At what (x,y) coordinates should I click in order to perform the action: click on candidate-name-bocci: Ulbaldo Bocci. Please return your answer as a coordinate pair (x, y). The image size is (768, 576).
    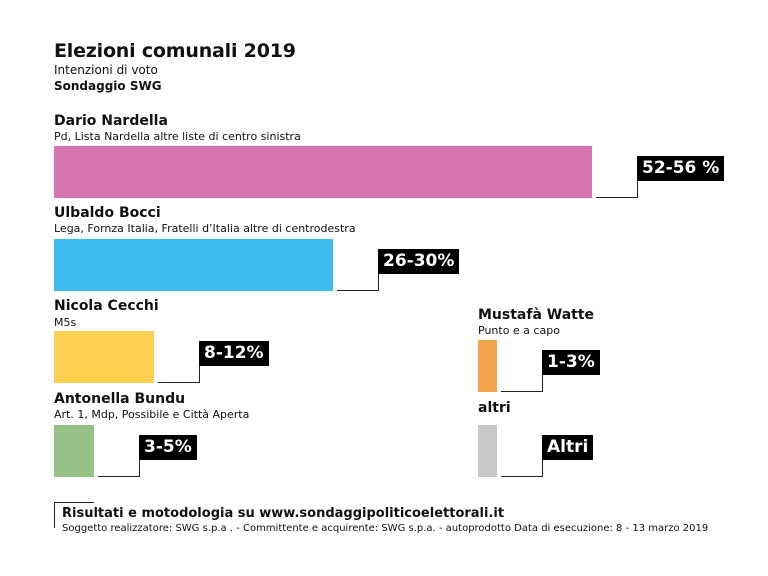
    Looking at the image, I should click on (107, 213).